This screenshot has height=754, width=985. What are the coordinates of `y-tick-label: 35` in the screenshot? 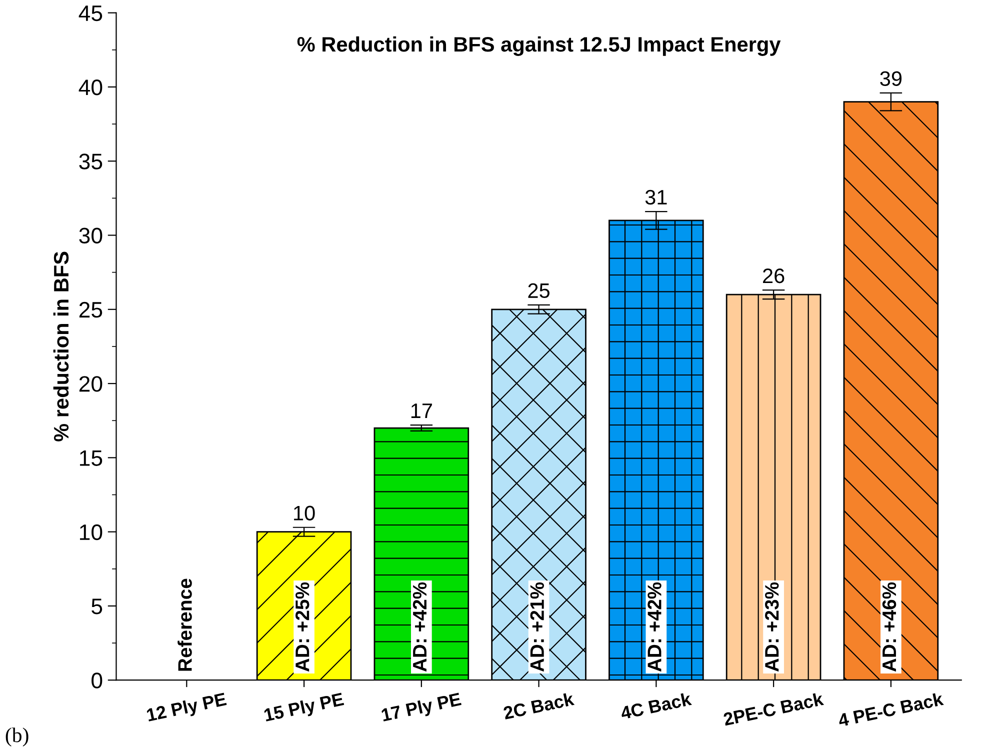 It's located at (90, 162).